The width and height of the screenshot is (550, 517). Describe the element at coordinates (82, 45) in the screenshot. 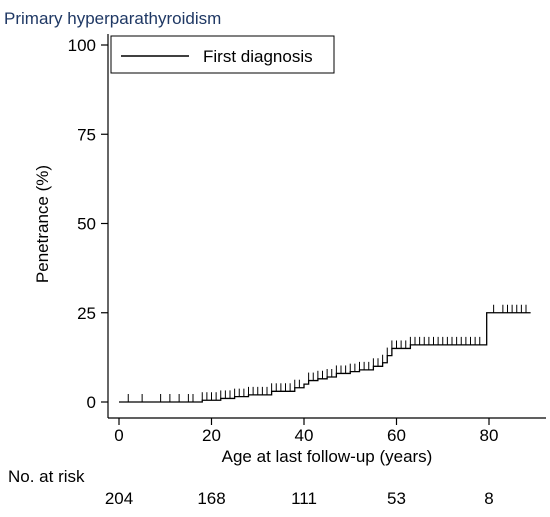

I see `y-tick-label: 100` at that location.